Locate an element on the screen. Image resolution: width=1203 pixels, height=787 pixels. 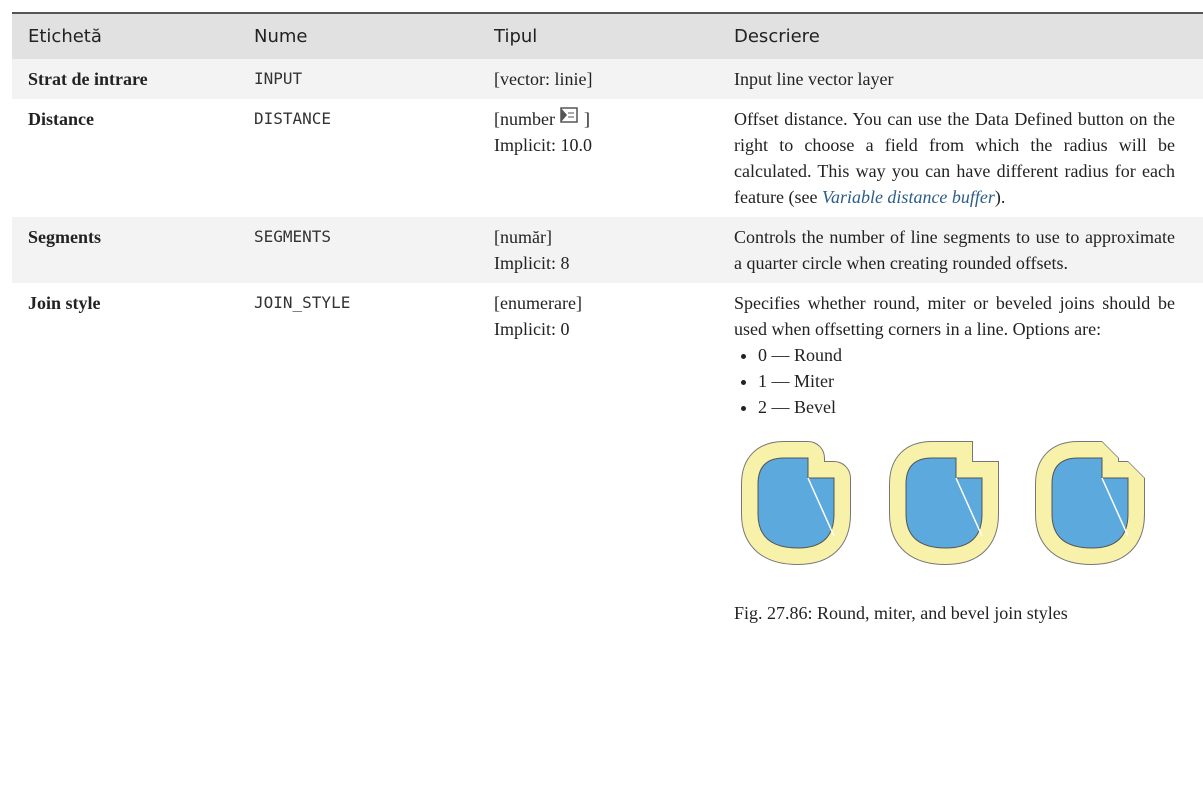
table-header: Etichetă Nume Tipul Descriere is located at coordinates (607, 36).